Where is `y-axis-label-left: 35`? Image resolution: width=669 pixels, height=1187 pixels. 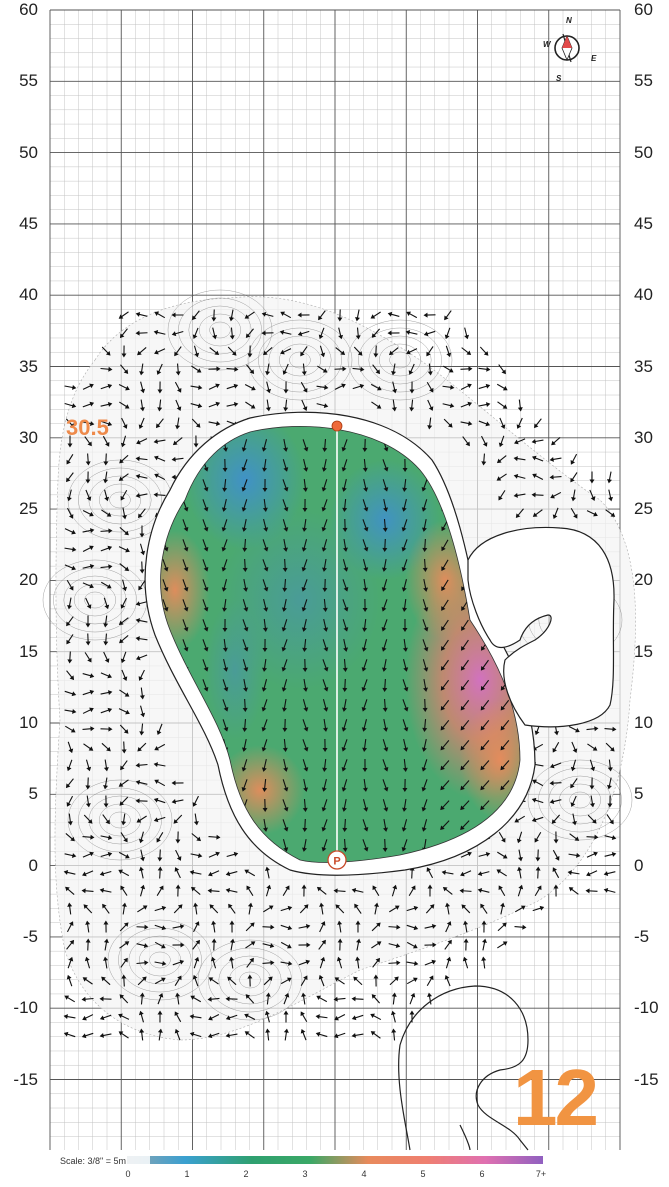
y-axis-label-left: 35 is located at coordinates (28, 366).